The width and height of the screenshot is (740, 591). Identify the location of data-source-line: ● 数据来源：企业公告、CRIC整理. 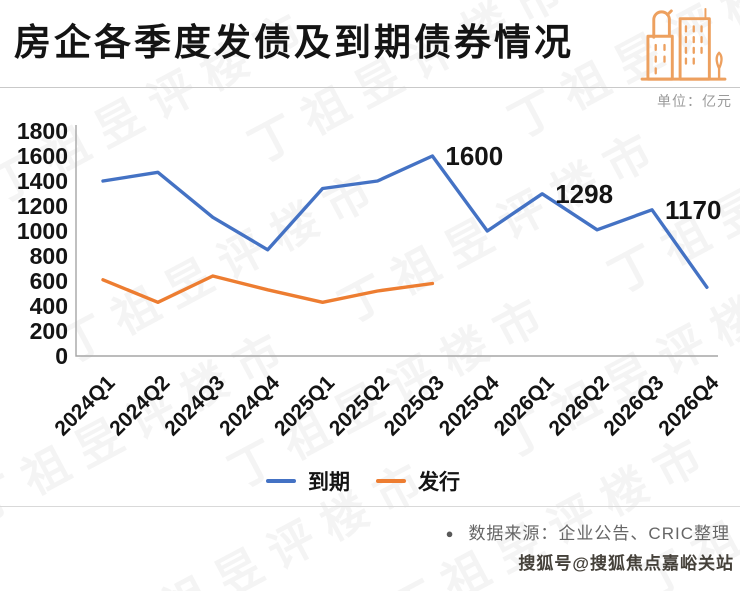
(370, 531).